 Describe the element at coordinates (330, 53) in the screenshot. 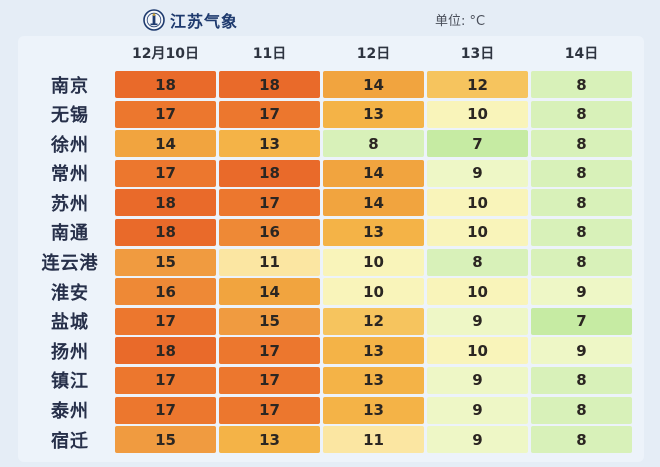

I see `date-header-row: 12月10日 11日 12日 13日 14日` at that location.